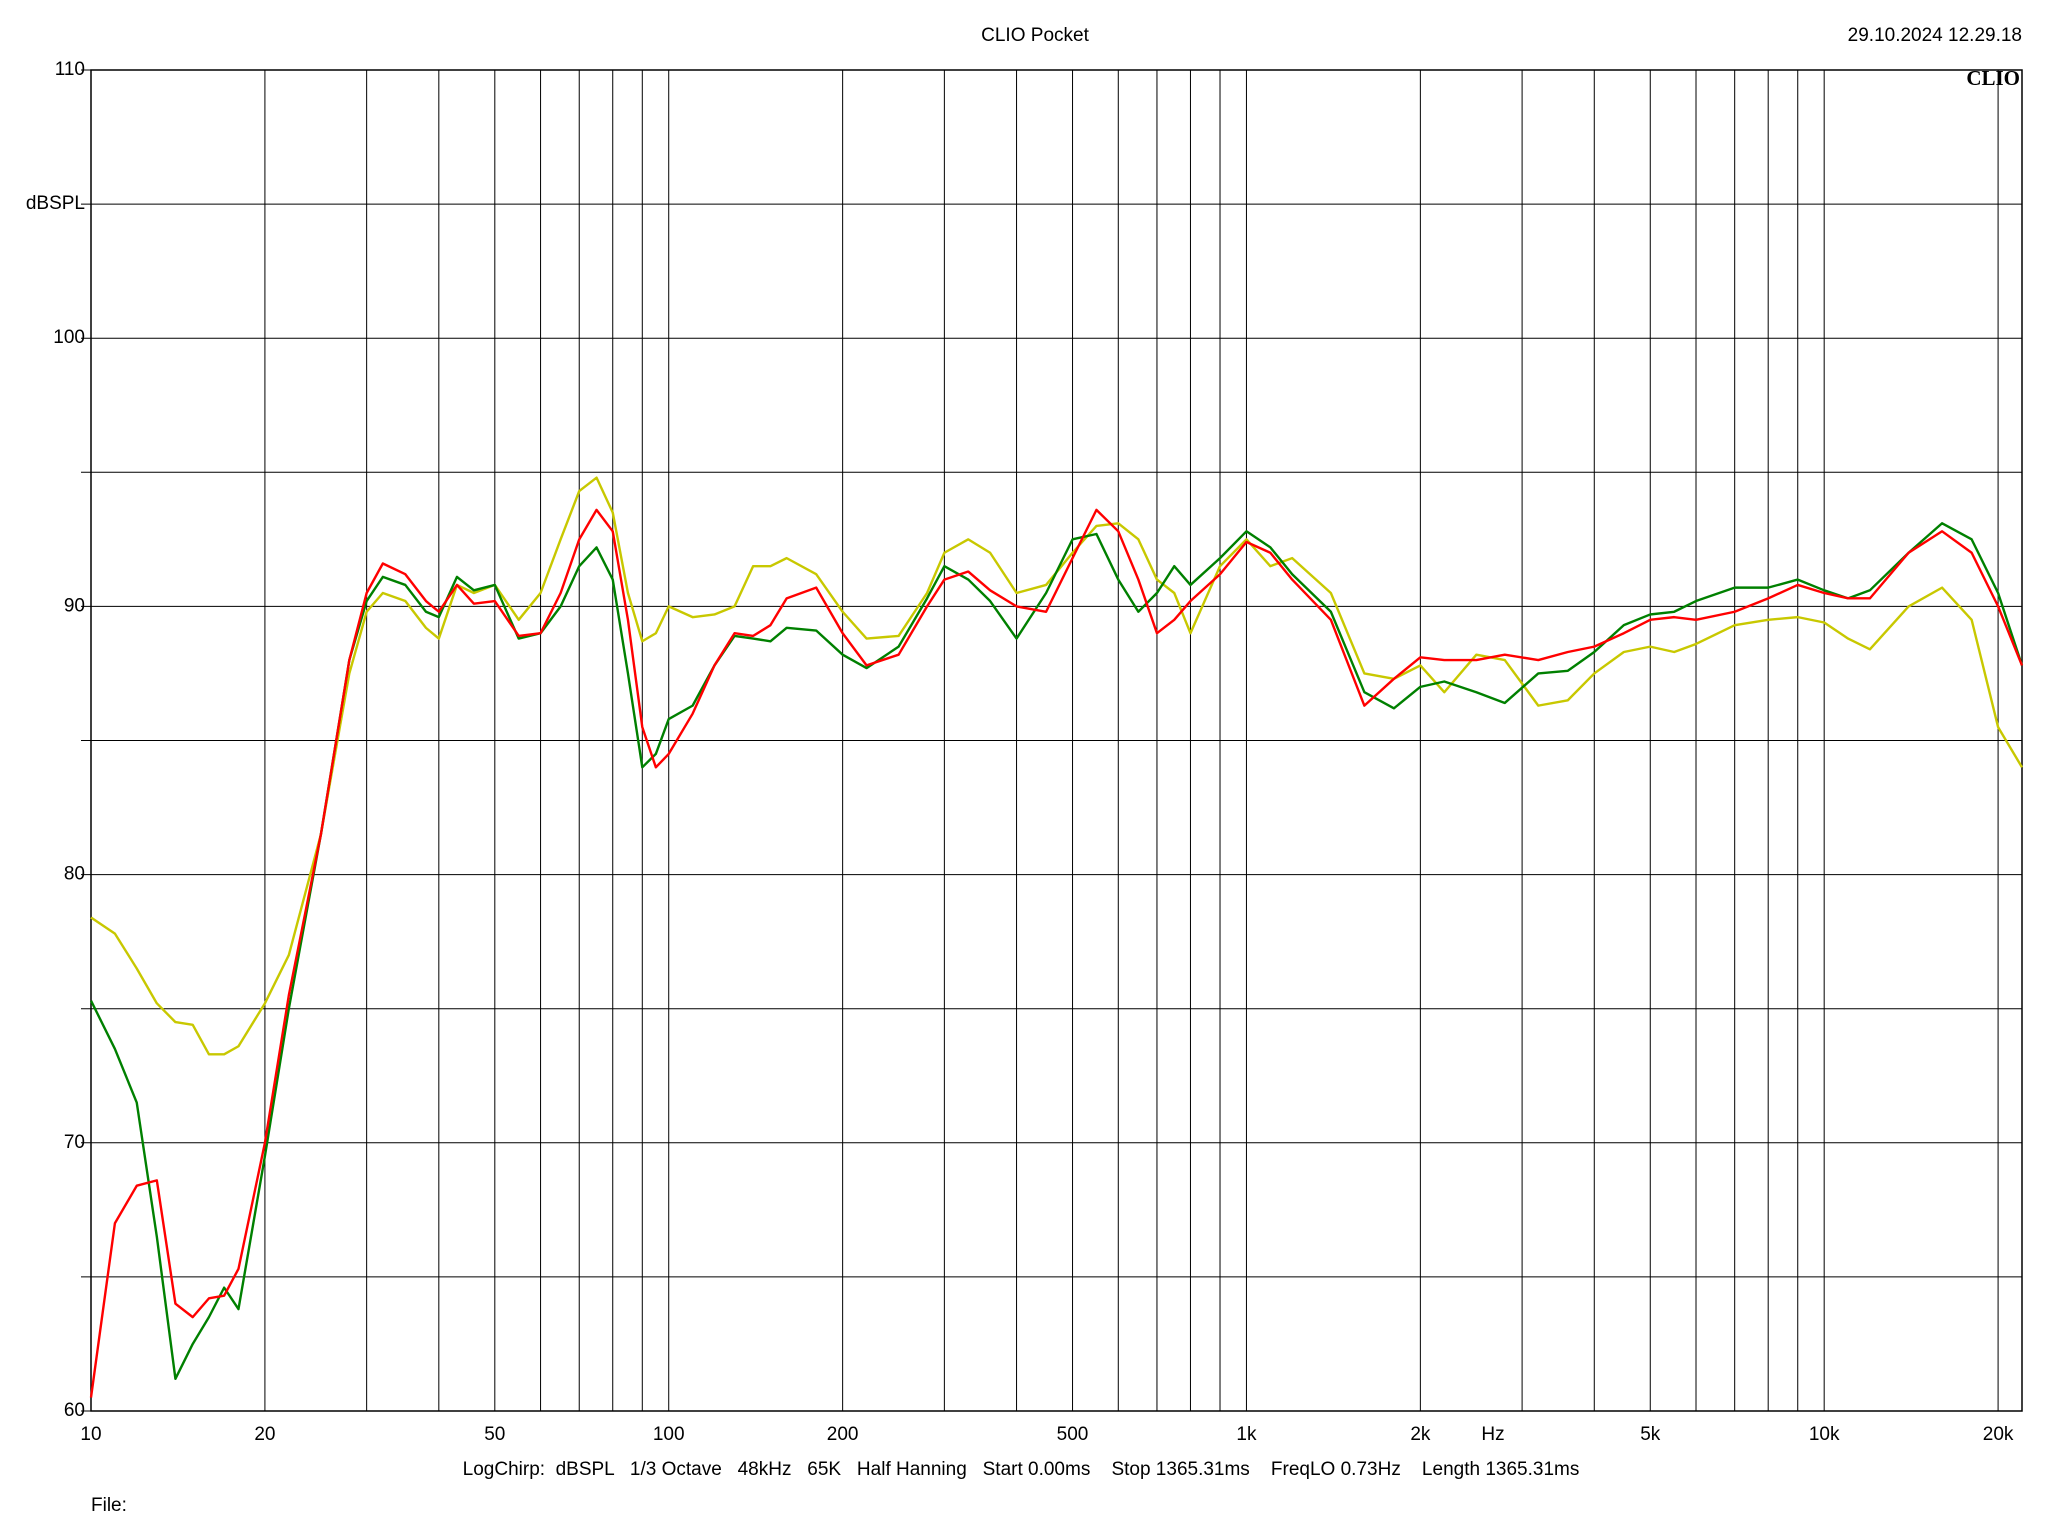  Describe the element at coordinates (1935, 35) in the screenshot. I see `timestamp: 29.10.2024 12.29.18` at that location.